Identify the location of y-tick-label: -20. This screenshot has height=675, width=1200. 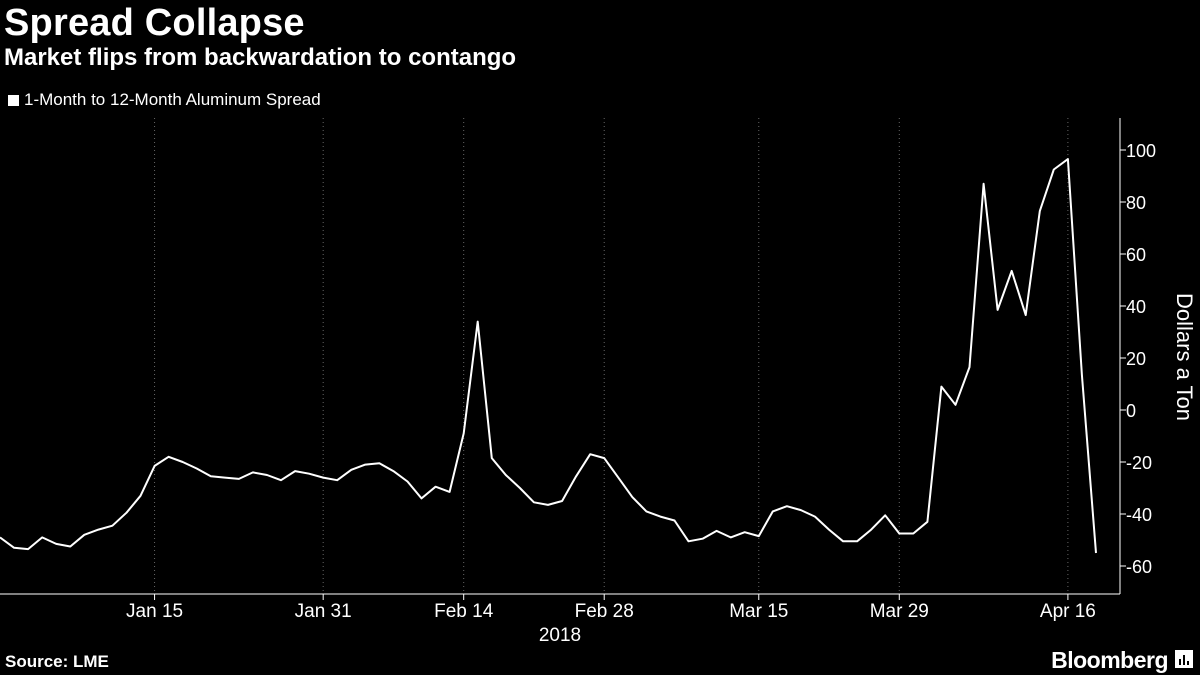
(1139, 463).